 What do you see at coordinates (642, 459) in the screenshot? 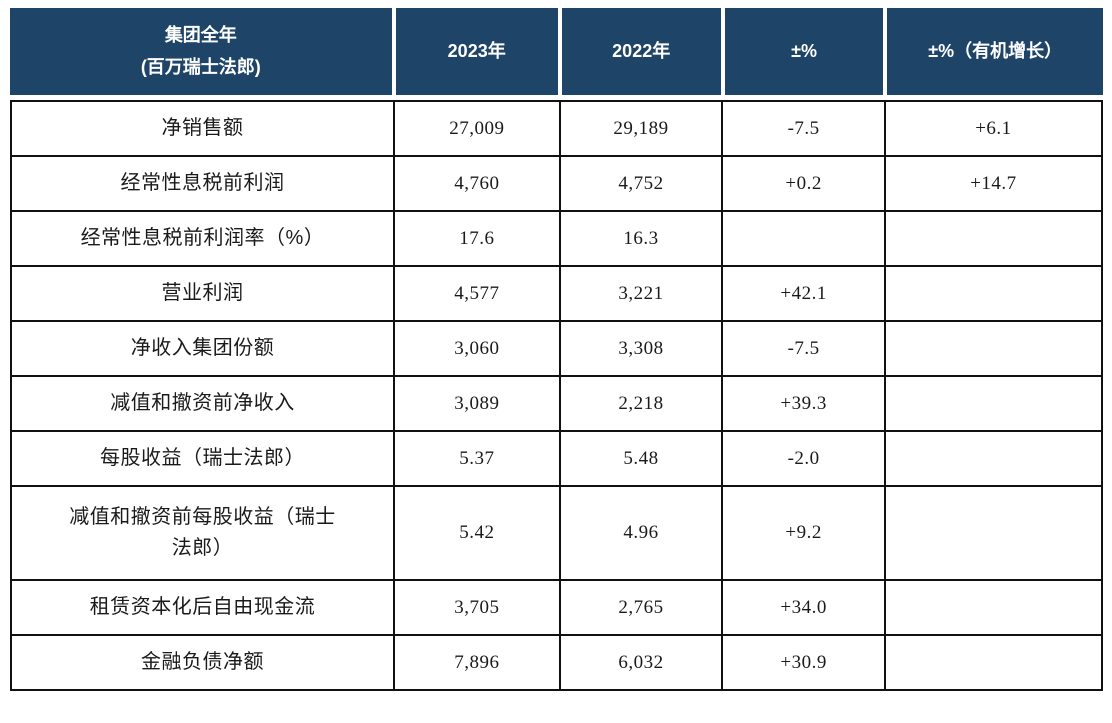
I see `cell-value-2022: 5.48` at bounding box center [642, 459].